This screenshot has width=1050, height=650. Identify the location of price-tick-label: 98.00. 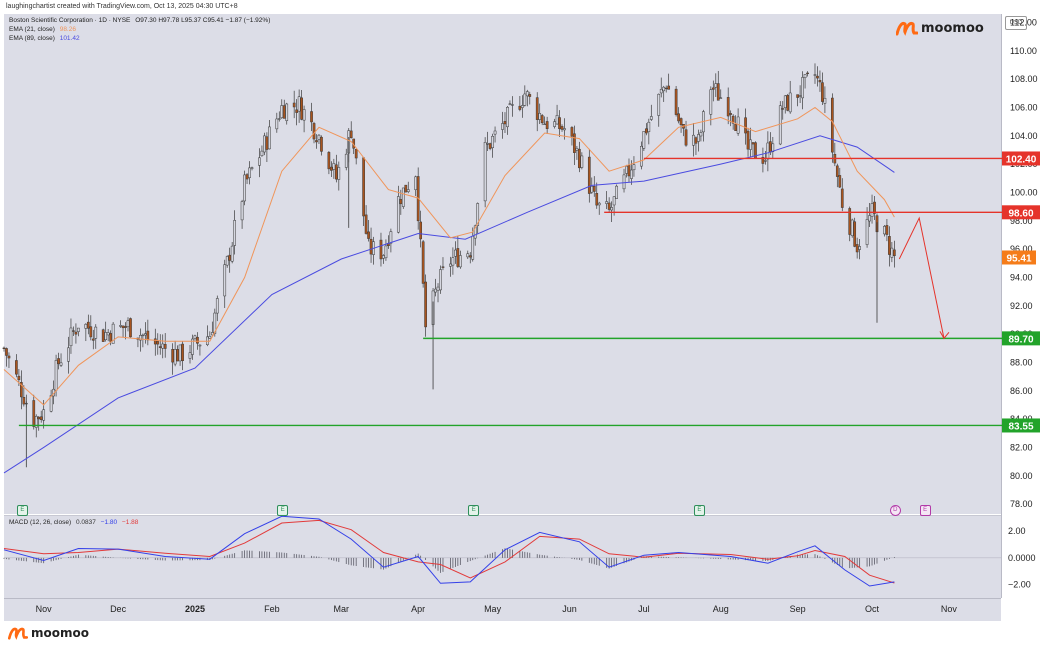
(1021, 221).